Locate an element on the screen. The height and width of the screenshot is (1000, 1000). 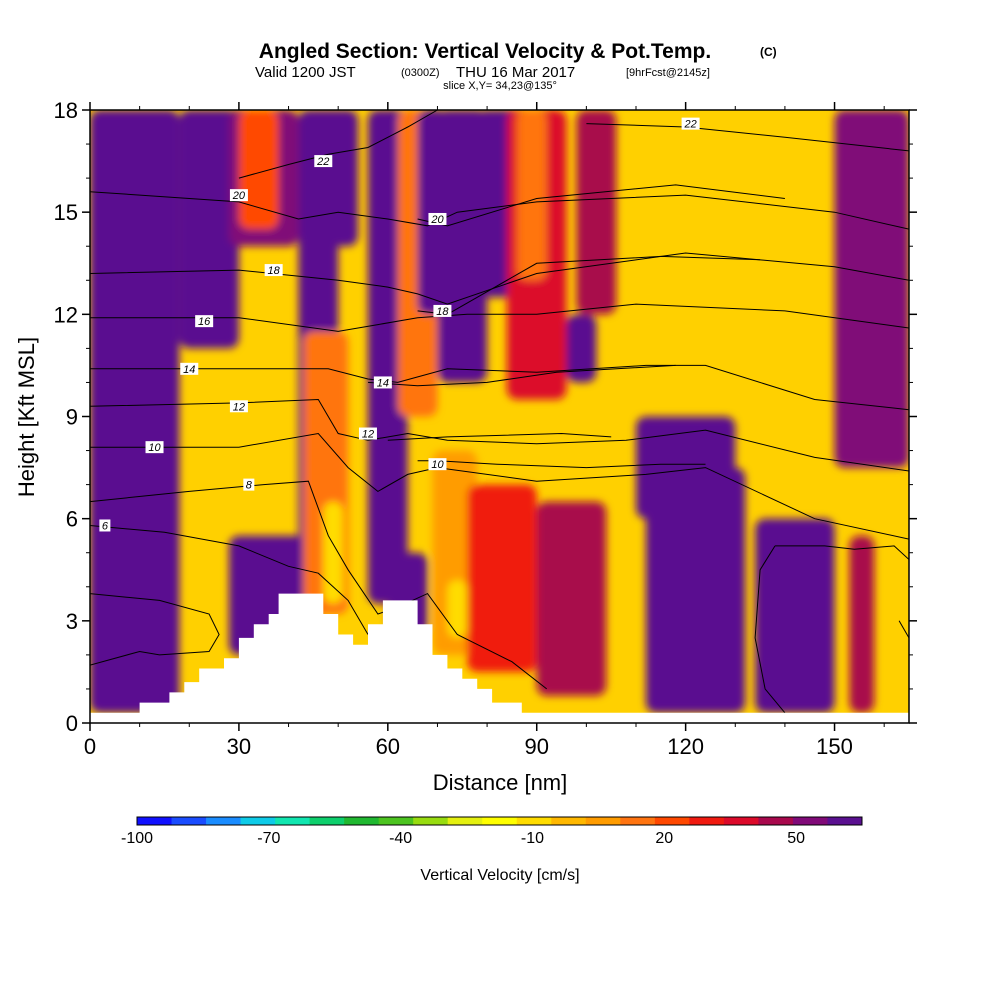
chart-slice-label: slice X,Y= 34,23@135° is located at coordinates (500, 86).